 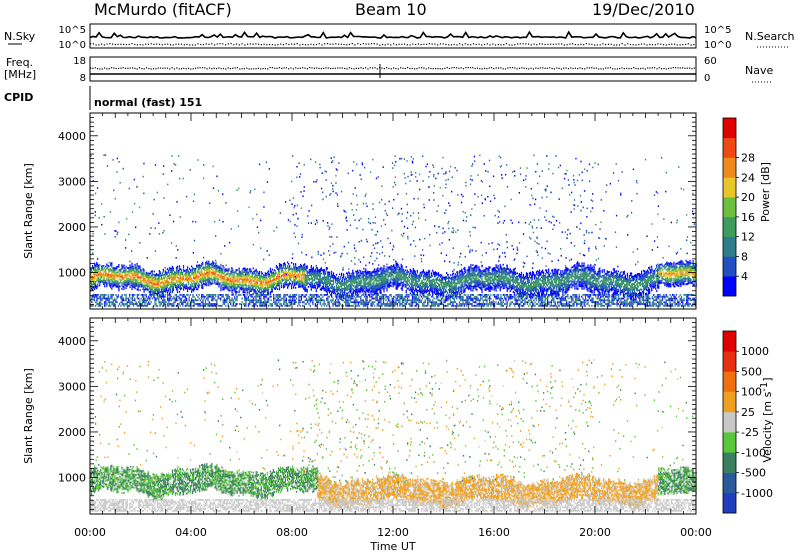 I want to click on station-title: McMurdo (fitACF), so click(x=163, y=9).